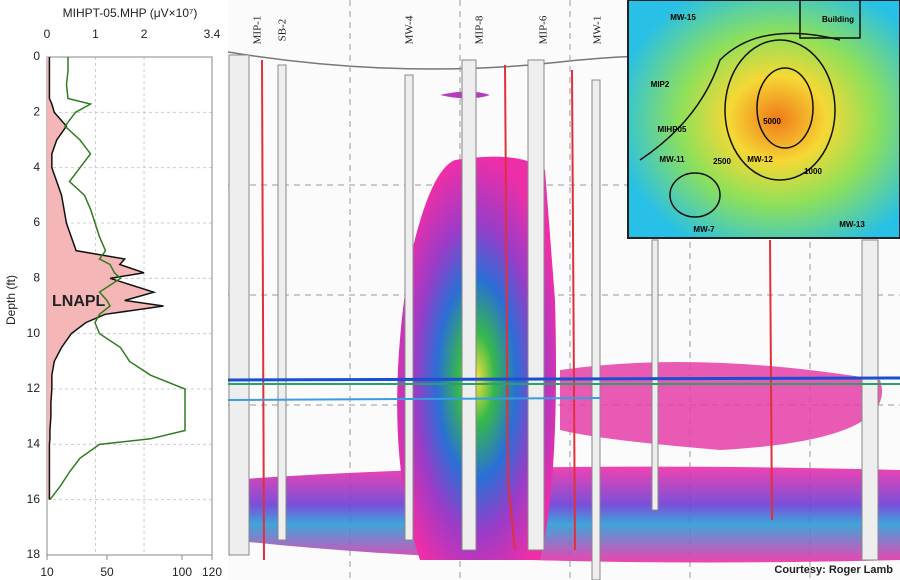 The width and height of the screenshot is (900, 580). Describe the element at coordinates (11, 300) in the screenshot. I see `y-axis-label: Depth (ft)` at that location.